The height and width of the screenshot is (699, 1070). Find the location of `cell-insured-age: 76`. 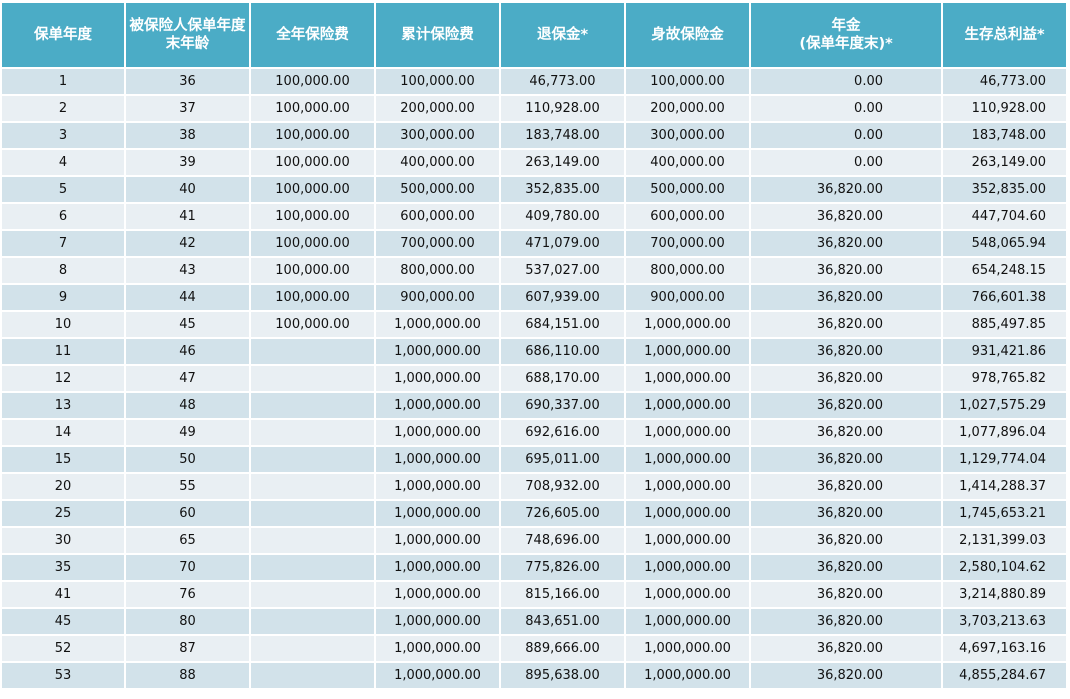

cell-insured-age: 76 is located at coordinates (187, 594).